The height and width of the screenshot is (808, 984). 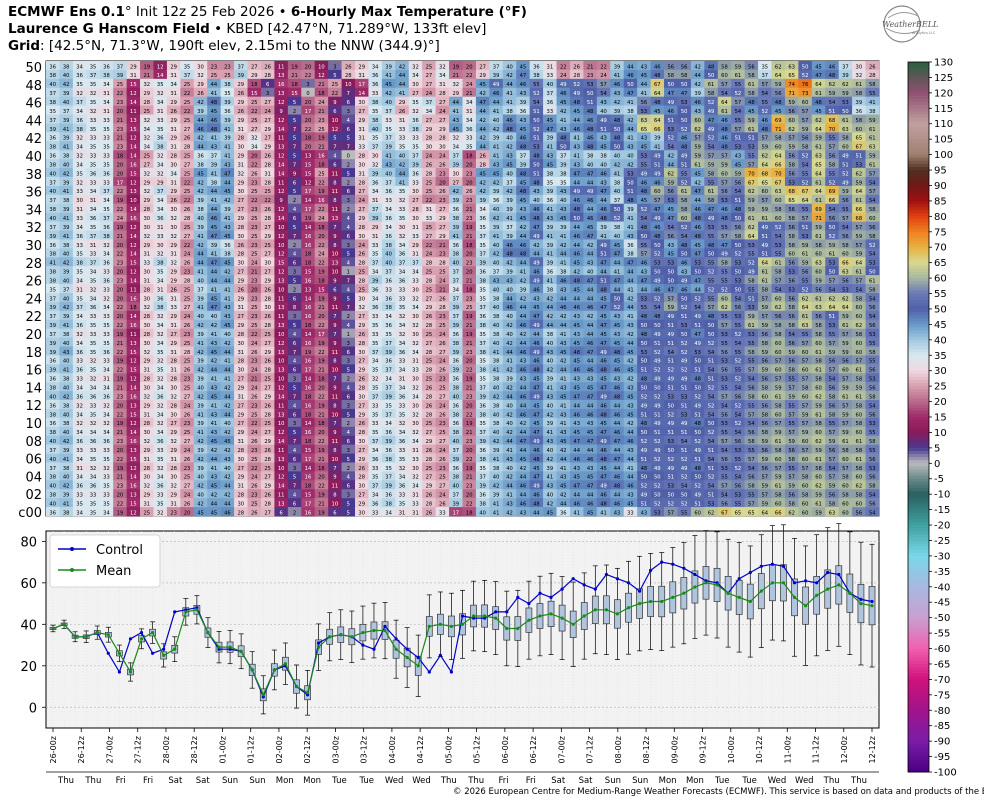 What do you see at coordinates (173, 362) in the screenshot?
I see `heatmap-cell-value: 28` at bounding box center [173, 362].